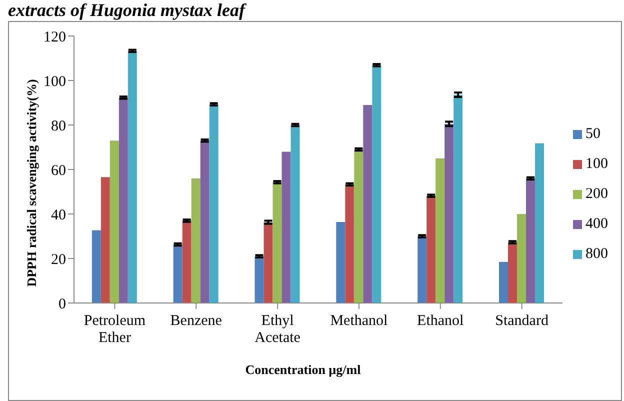  What do you see at coordinates (593, 134) in the screenshot?
I see `legend-label: 50` at bounding box center [593, 134].